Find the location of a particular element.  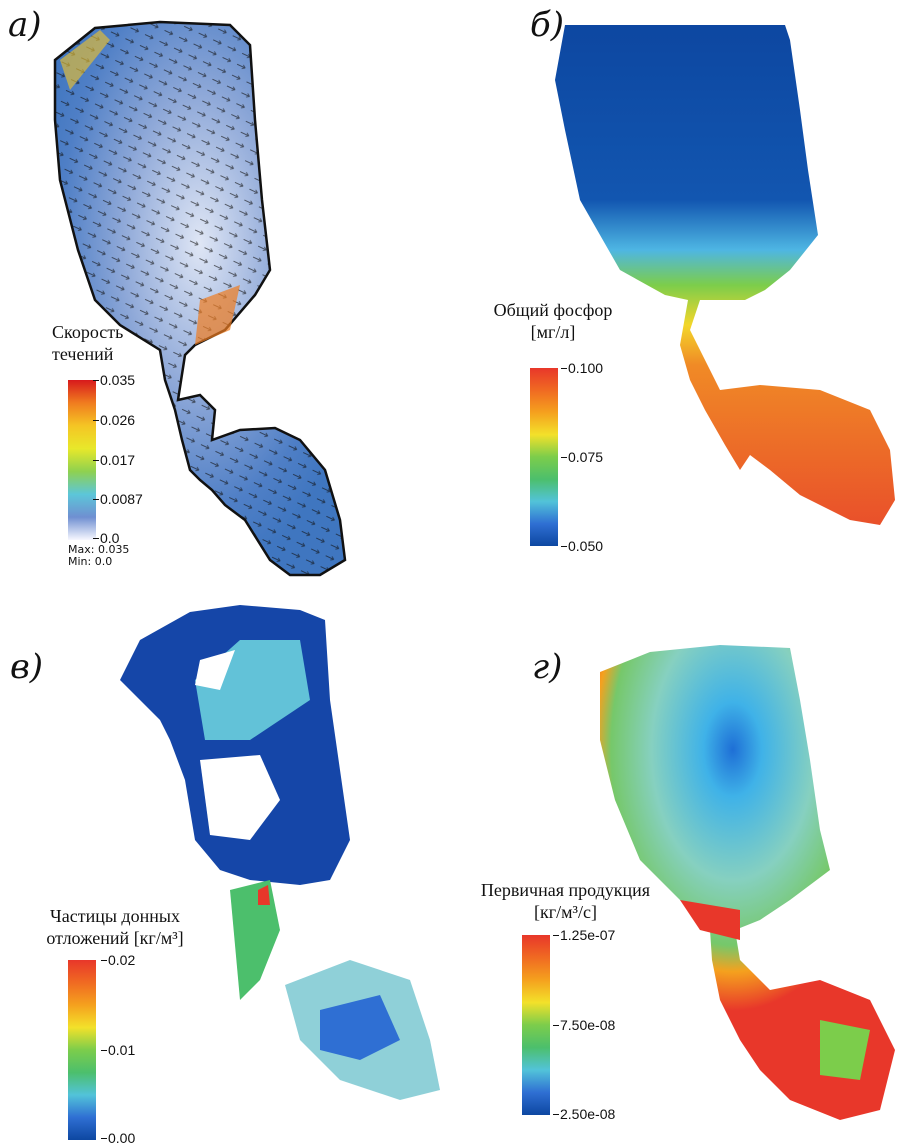

panel-label-b: б) is located at coordinates (547, 25).